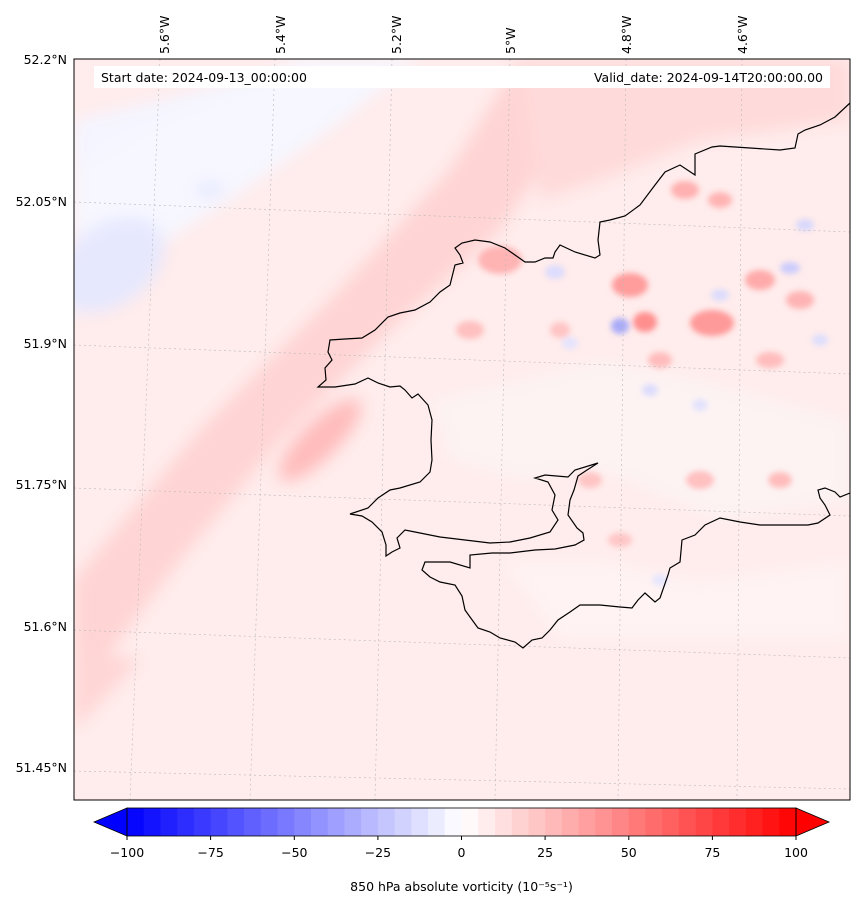 This screenshot has width=859, height=908. Describe the element at coordinates (45, 59) in the screenshot. I see `lat-label-52-2: 52.2°N` at that location.